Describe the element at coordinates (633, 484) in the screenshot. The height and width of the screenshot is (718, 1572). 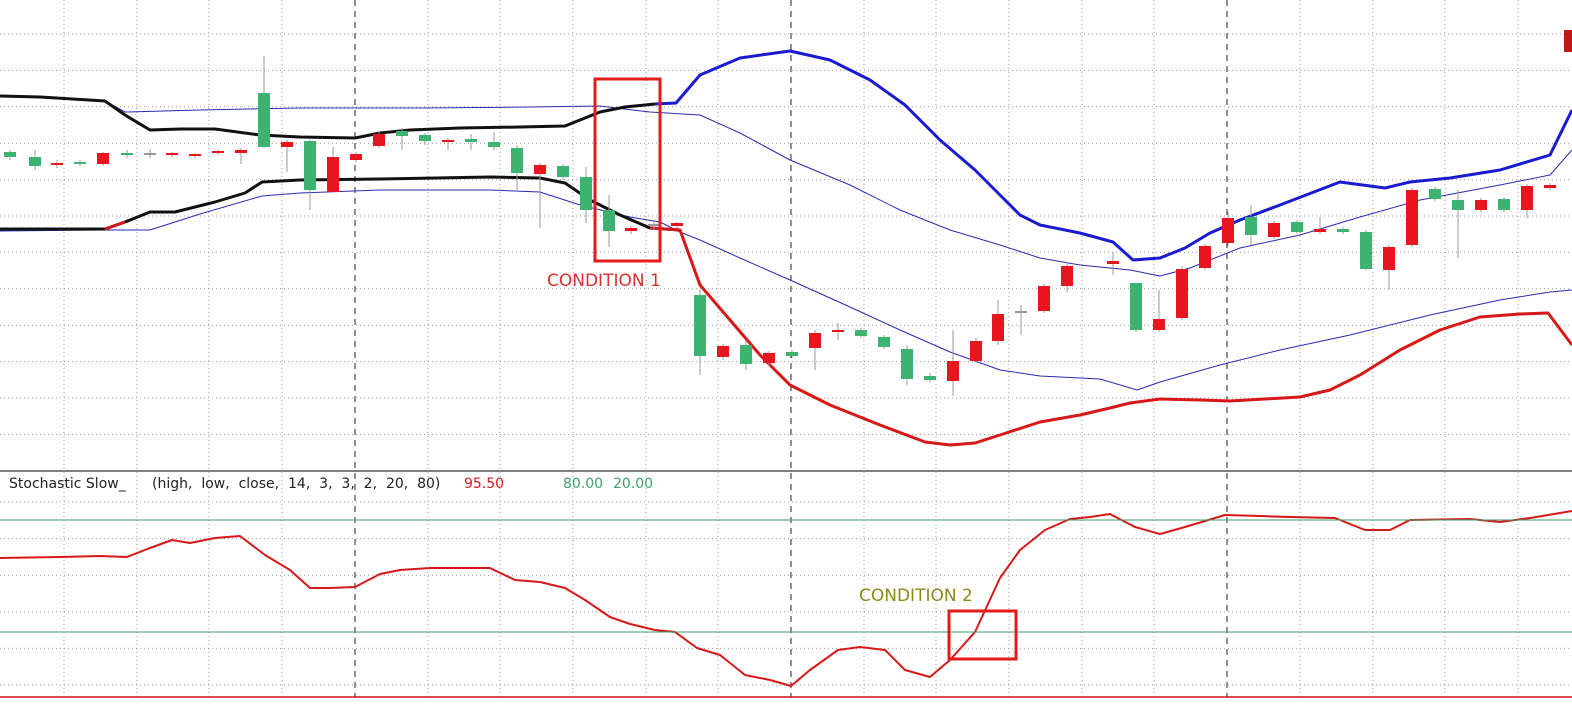
I see `lower-level-label: 20.00` at that location.